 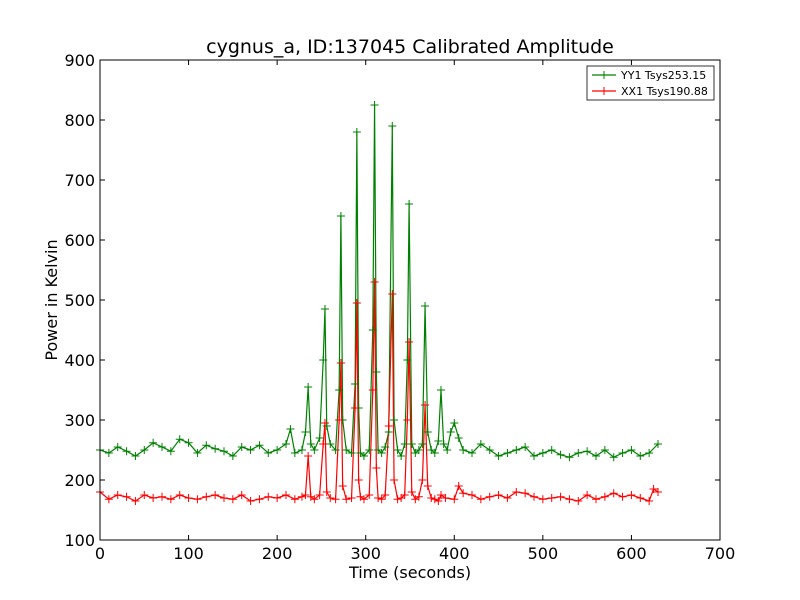 I want to click on x-tick-label: 200, so click(x=277, y=553).